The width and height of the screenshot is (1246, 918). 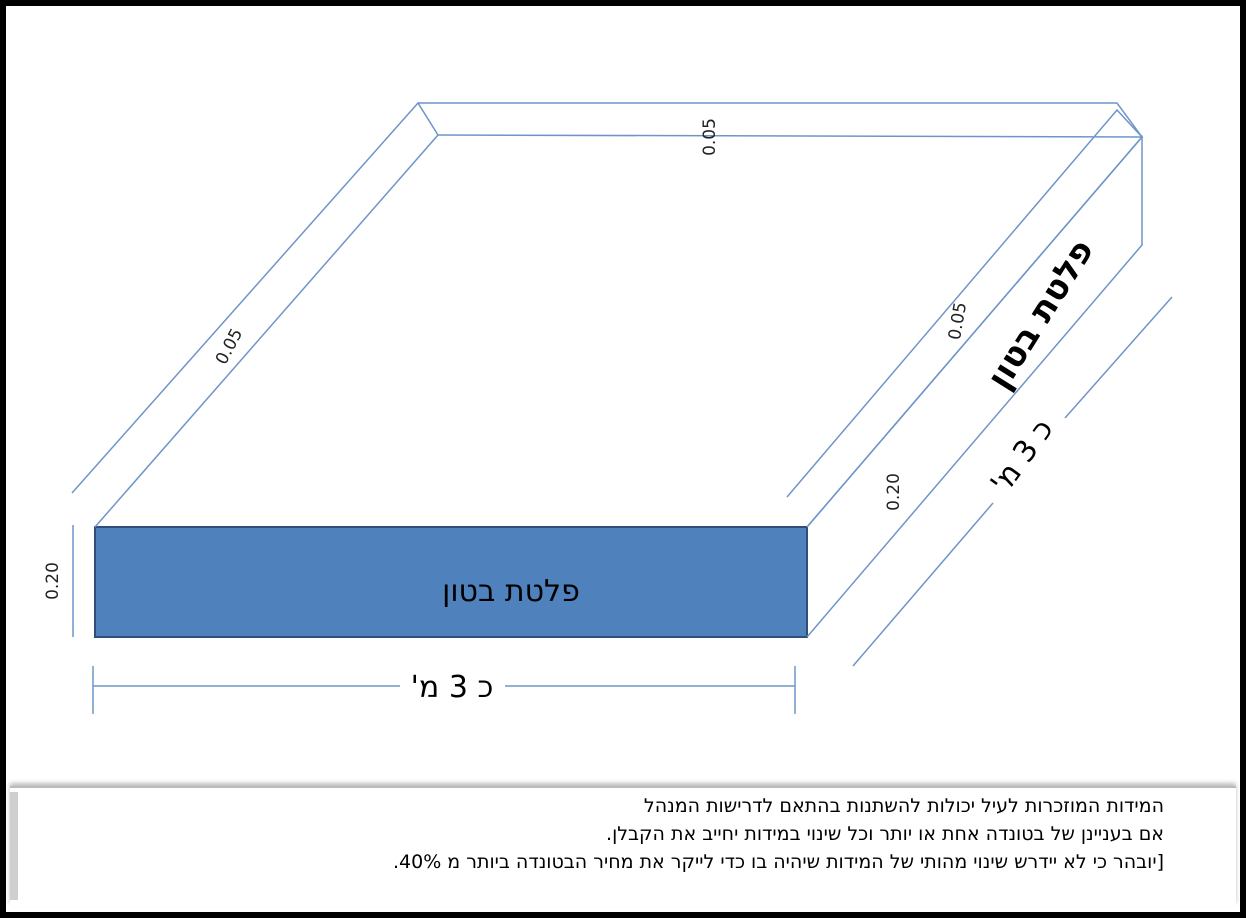 I want to click on front-length-dimension, so click(x=444, y=690).